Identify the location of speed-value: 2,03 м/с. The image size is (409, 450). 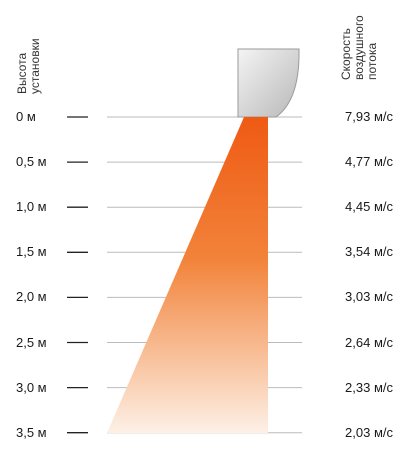
(369, 432).